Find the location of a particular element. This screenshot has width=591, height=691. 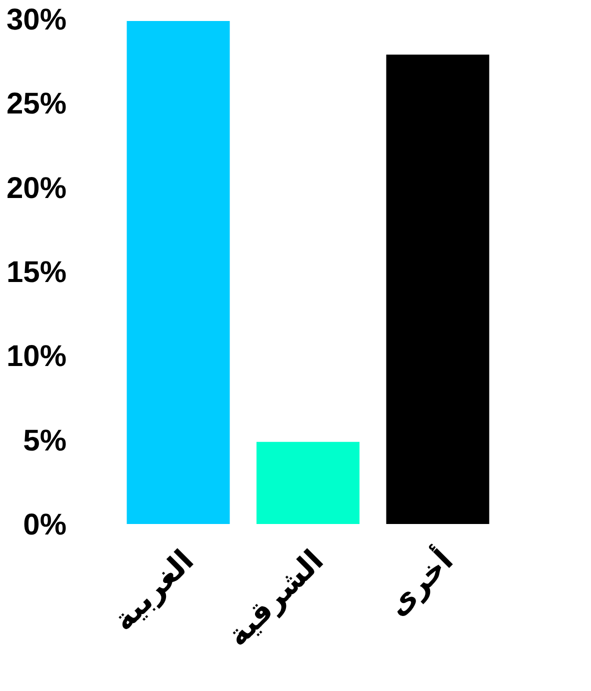

y-tick-label: 20% is located at coordinates (36, 188).